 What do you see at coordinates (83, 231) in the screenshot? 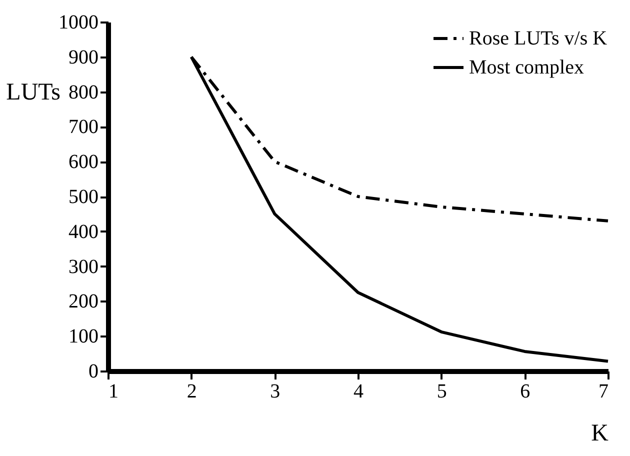
I see `y-tick-label: 400` at bounding box center [83, 231].